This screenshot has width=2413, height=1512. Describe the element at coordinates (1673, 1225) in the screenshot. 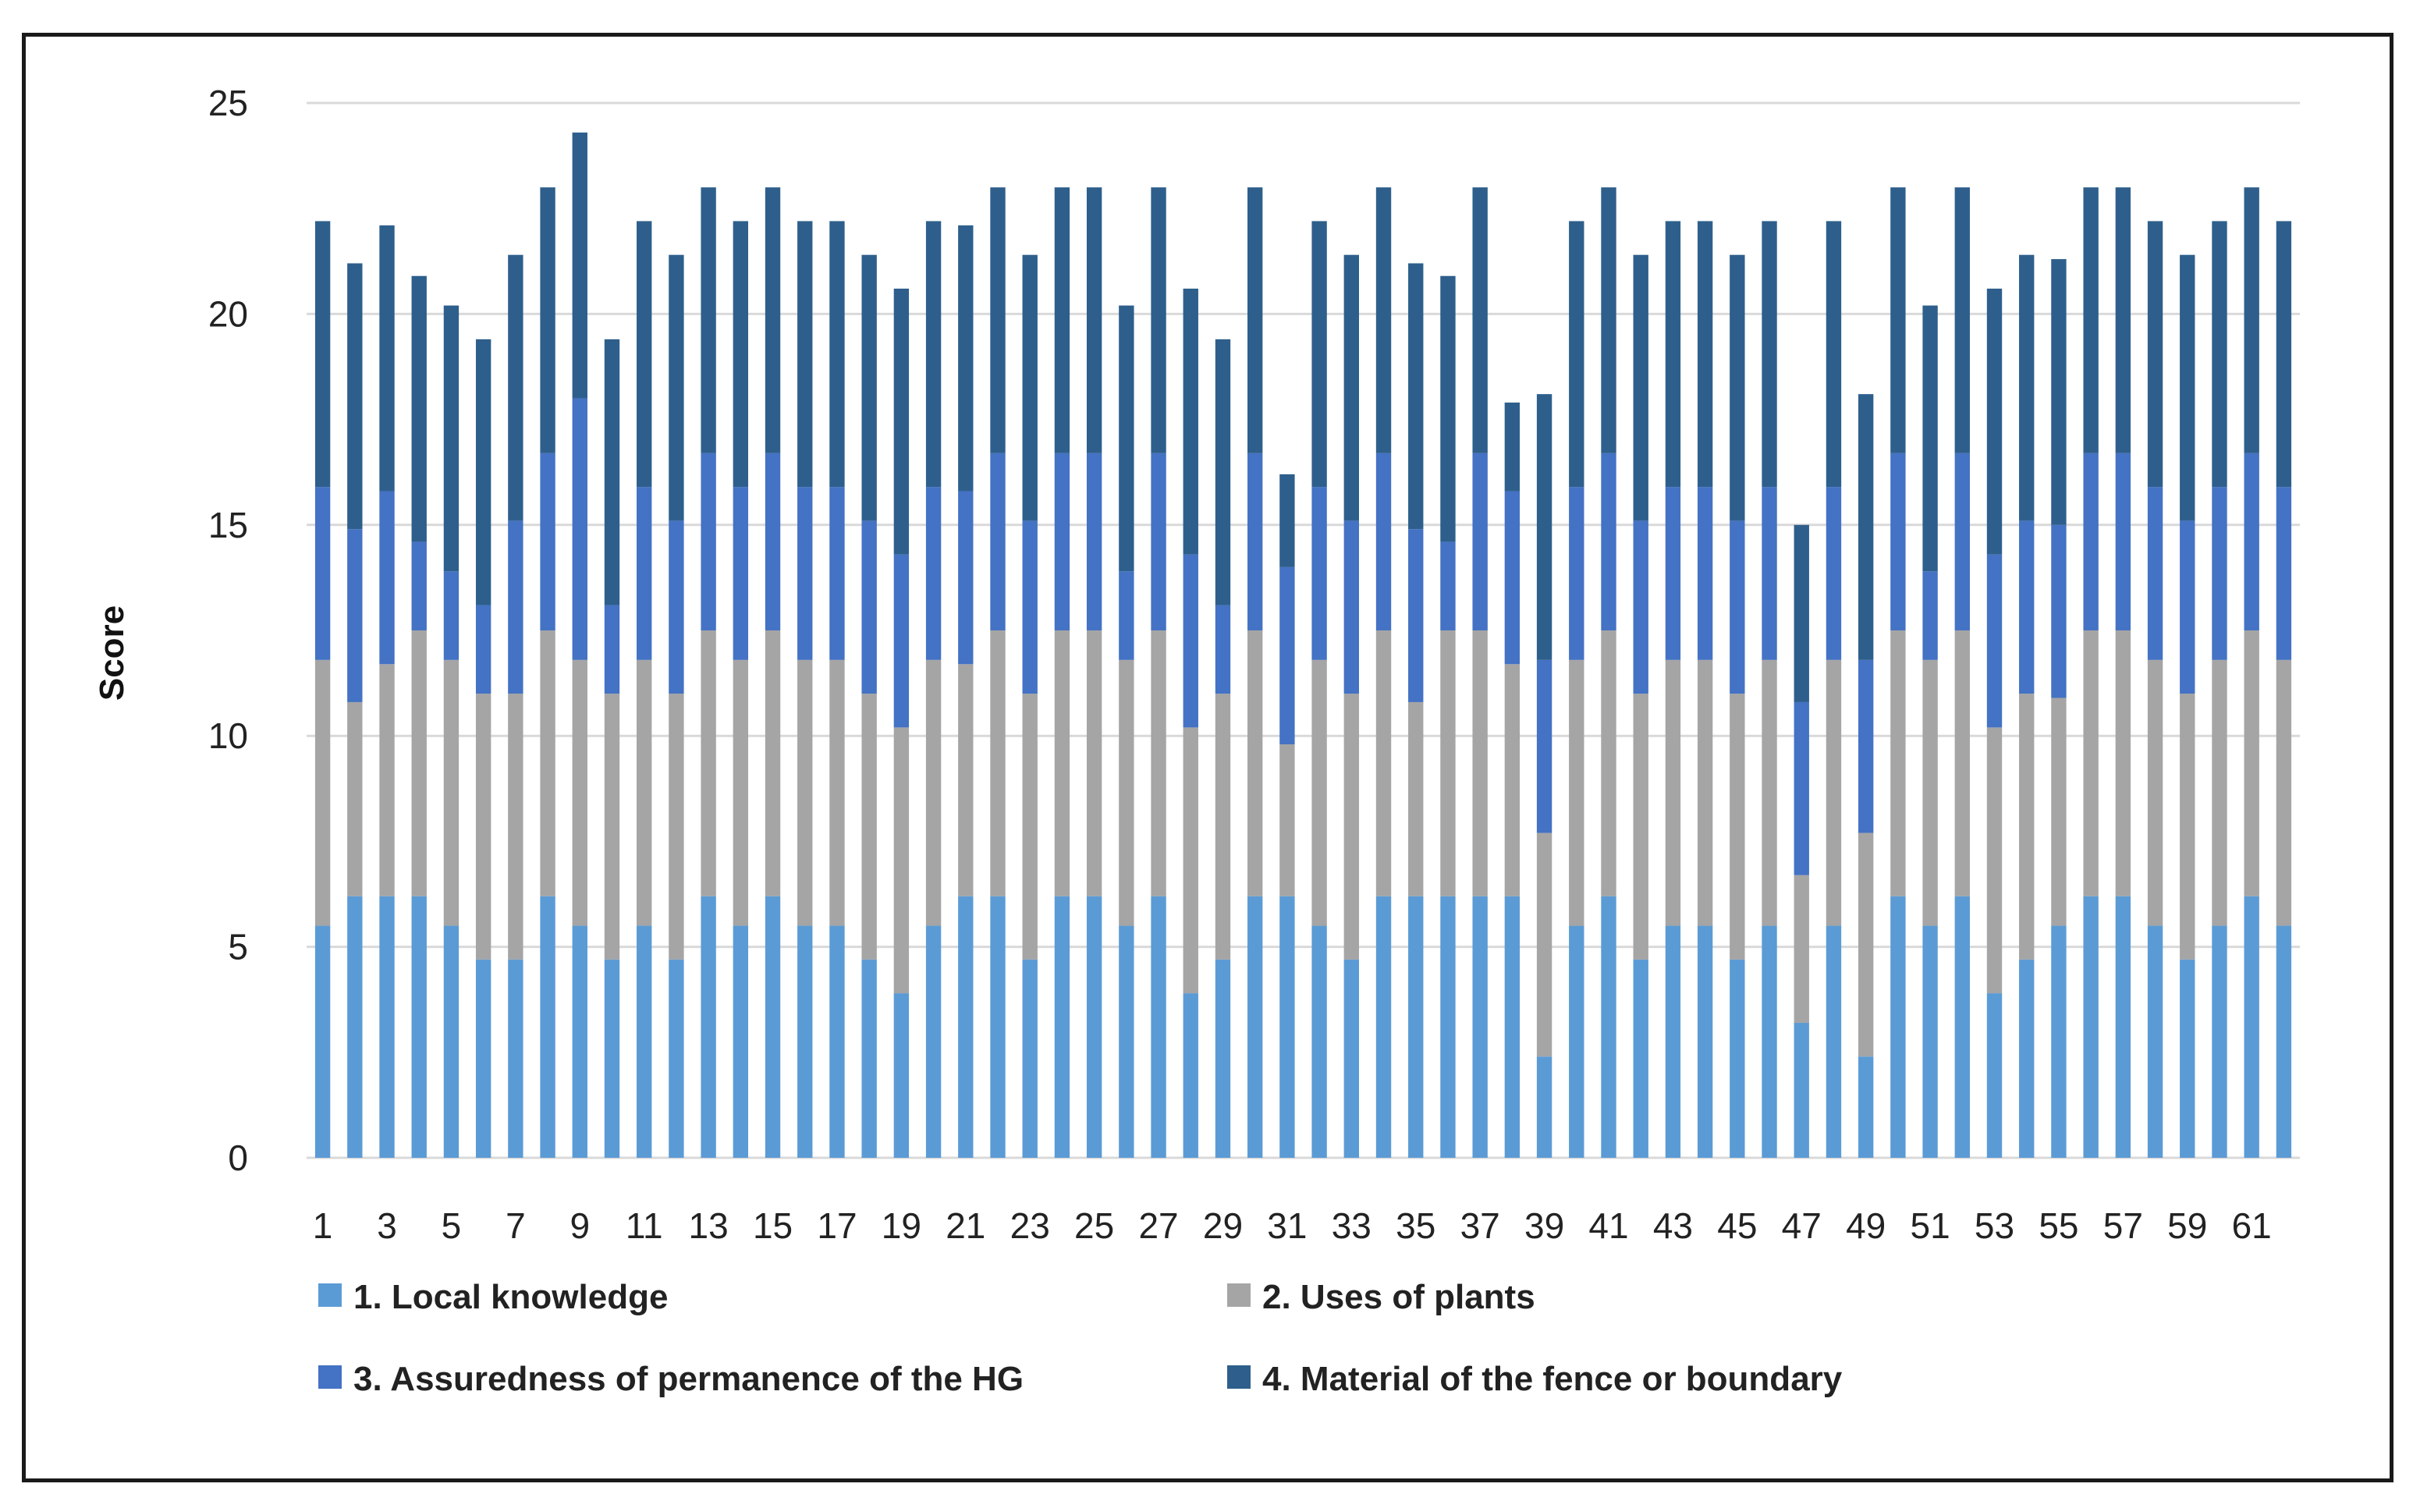

I see `x-tick-label: 43` at that location.